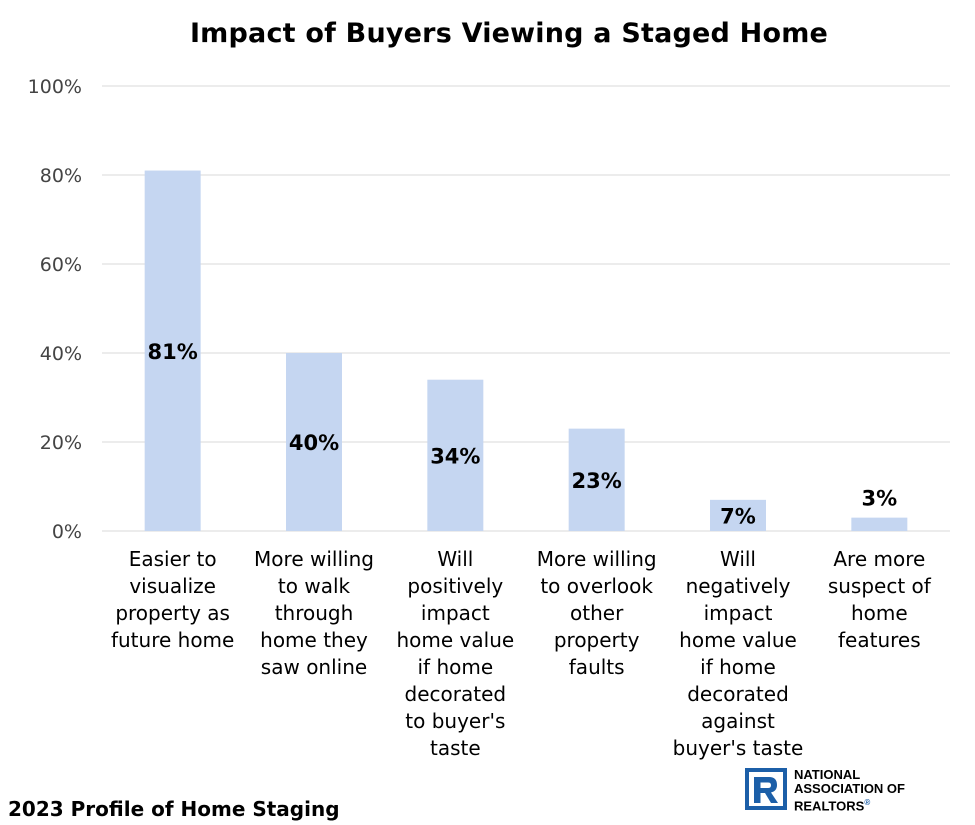 The image size is (975, 825). Describe the element at coordinates (55, 87) in the screenshot. I see `y-tick-label: 100%` at that location.